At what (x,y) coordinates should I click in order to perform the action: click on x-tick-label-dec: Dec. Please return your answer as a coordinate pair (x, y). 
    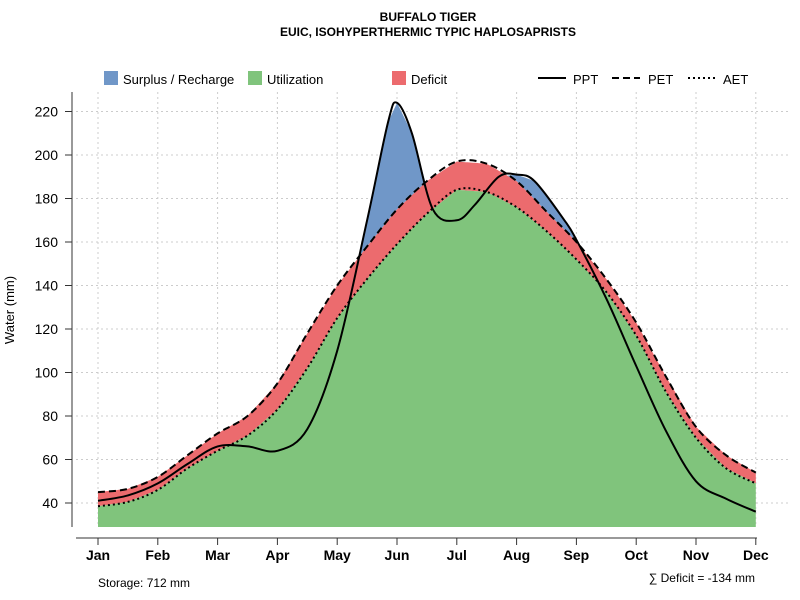
    Looking at the image, I should click on (756, 555).